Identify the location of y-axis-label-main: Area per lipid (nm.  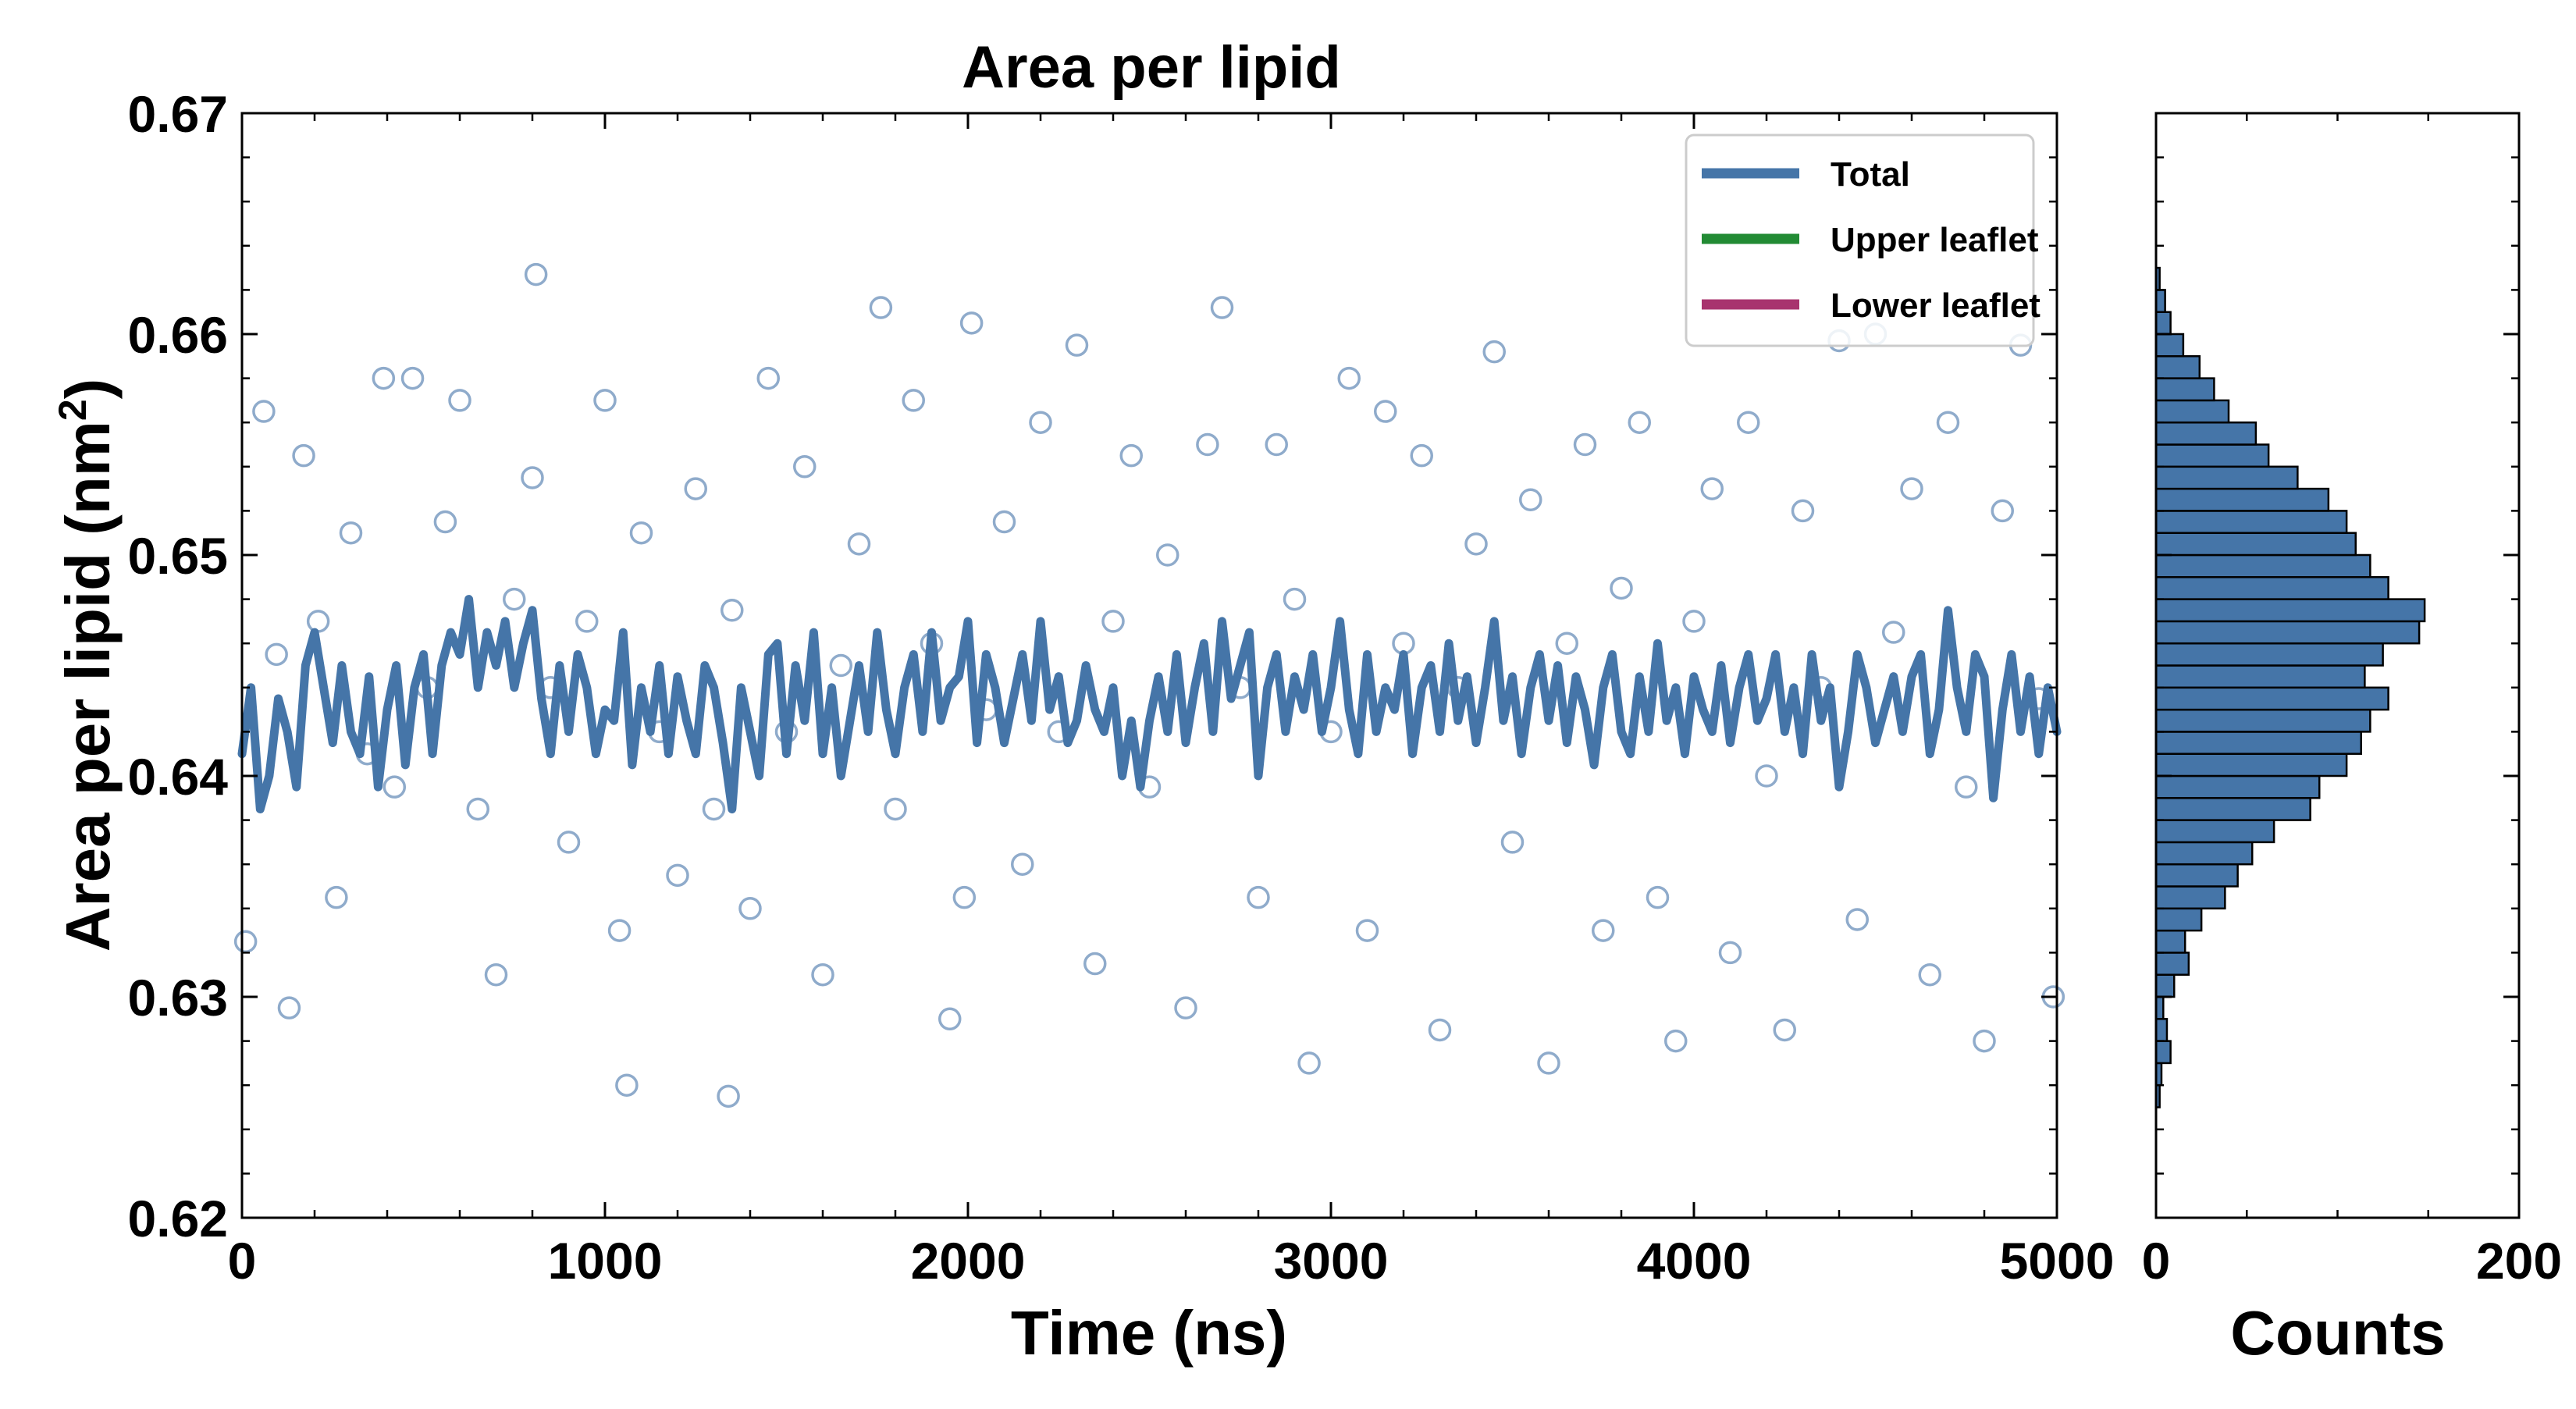
(88, 686).